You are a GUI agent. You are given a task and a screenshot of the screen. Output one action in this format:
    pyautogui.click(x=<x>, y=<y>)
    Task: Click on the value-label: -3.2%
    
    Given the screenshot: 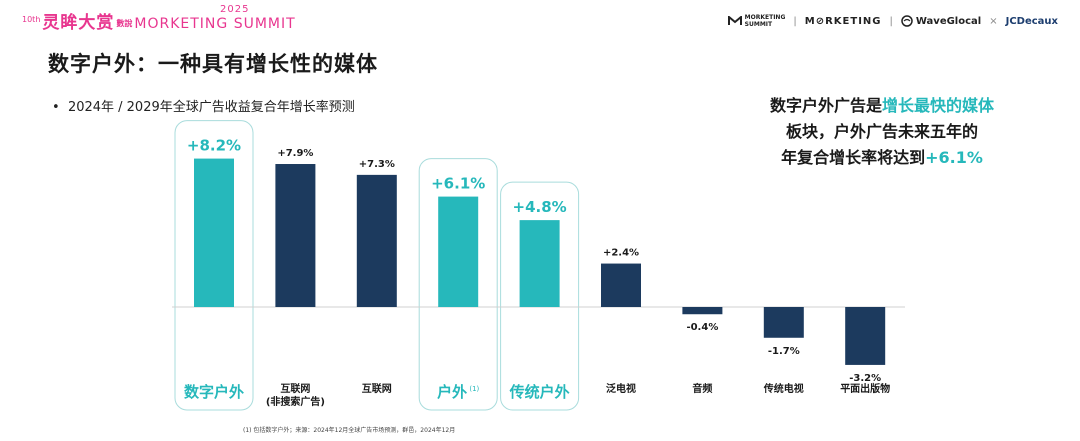 What is the action you would take?
    pyautogui.click(x=865, y=378)
    